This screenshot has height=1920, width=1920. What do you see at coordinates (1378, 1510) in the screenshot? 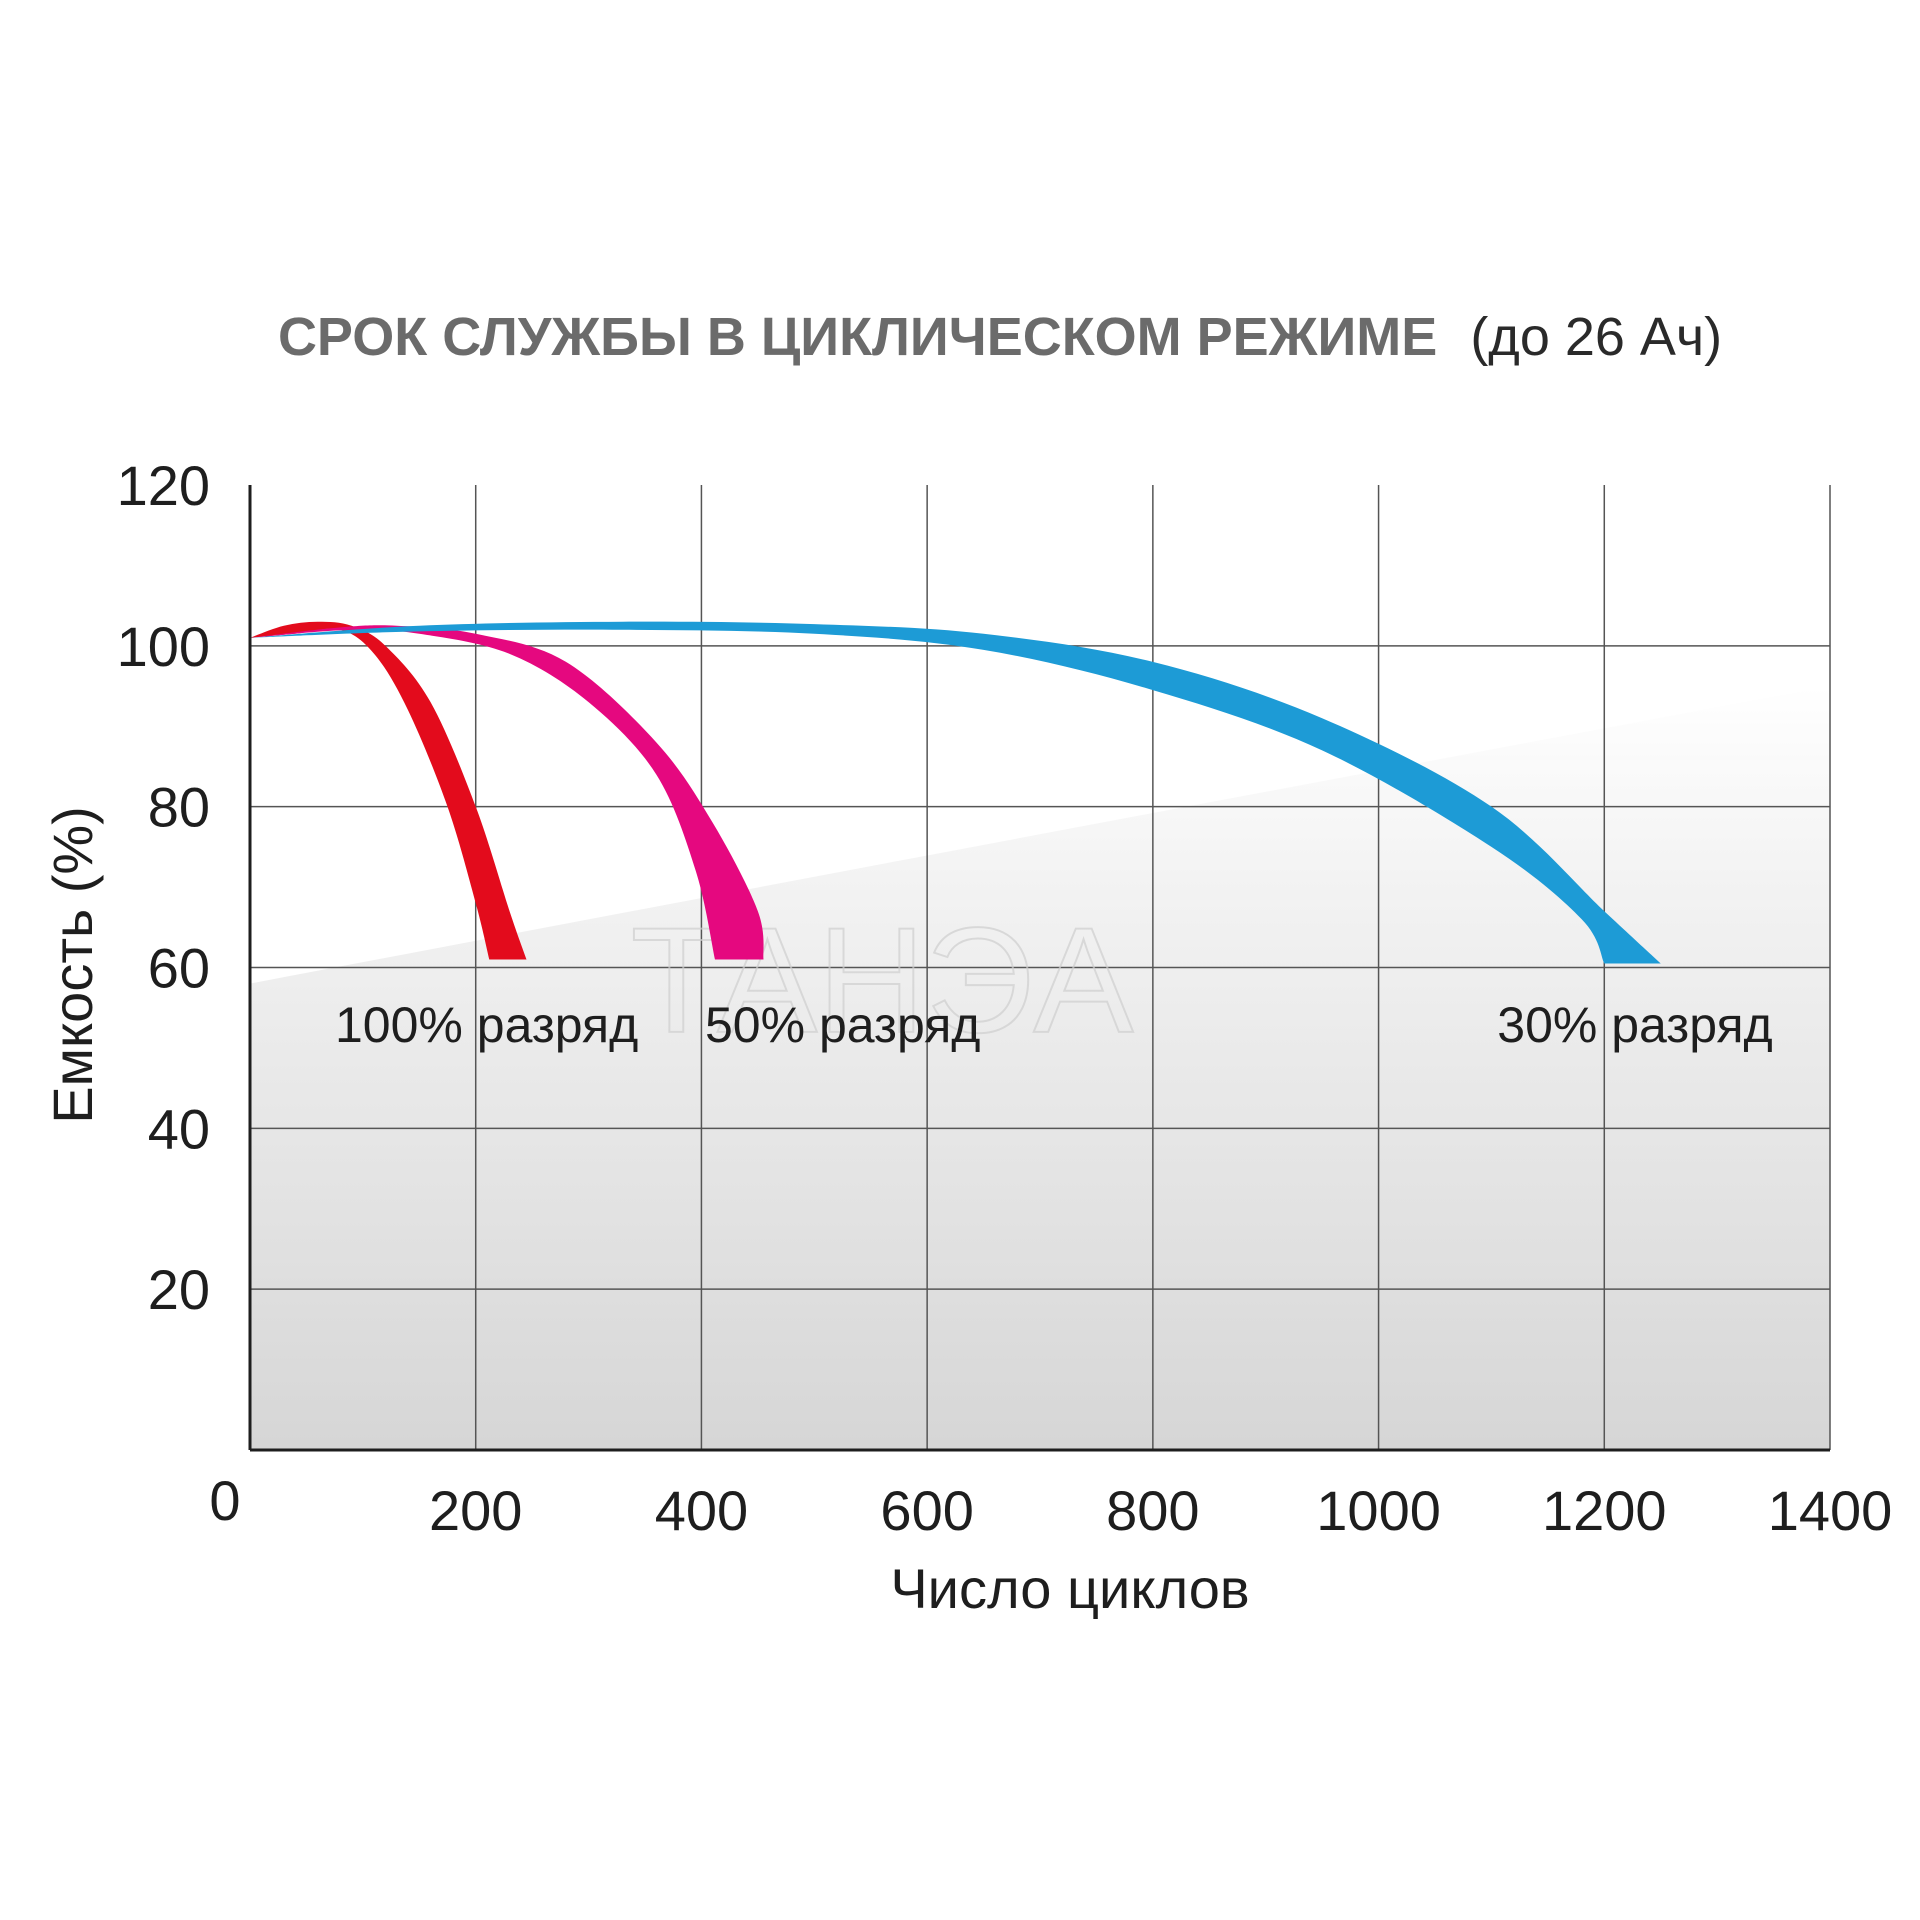
I see `x-tick-label: 1000` at bounding box center [1378, 1510].